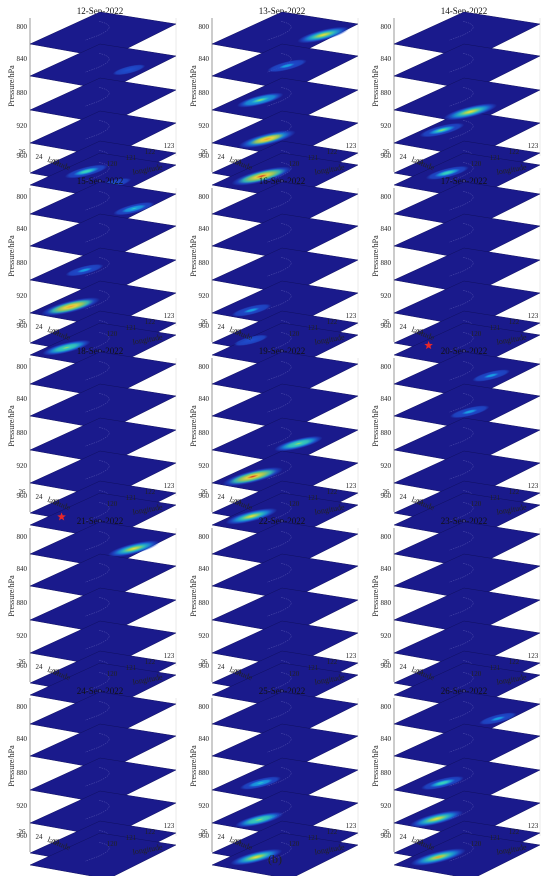 Image resolution: width=550 pixels, height=876 pixels. What do you see at coordinates (514, 152) in the screenshot?
I see `longitude-tick-label: 122` at bounding box center [514, 152].